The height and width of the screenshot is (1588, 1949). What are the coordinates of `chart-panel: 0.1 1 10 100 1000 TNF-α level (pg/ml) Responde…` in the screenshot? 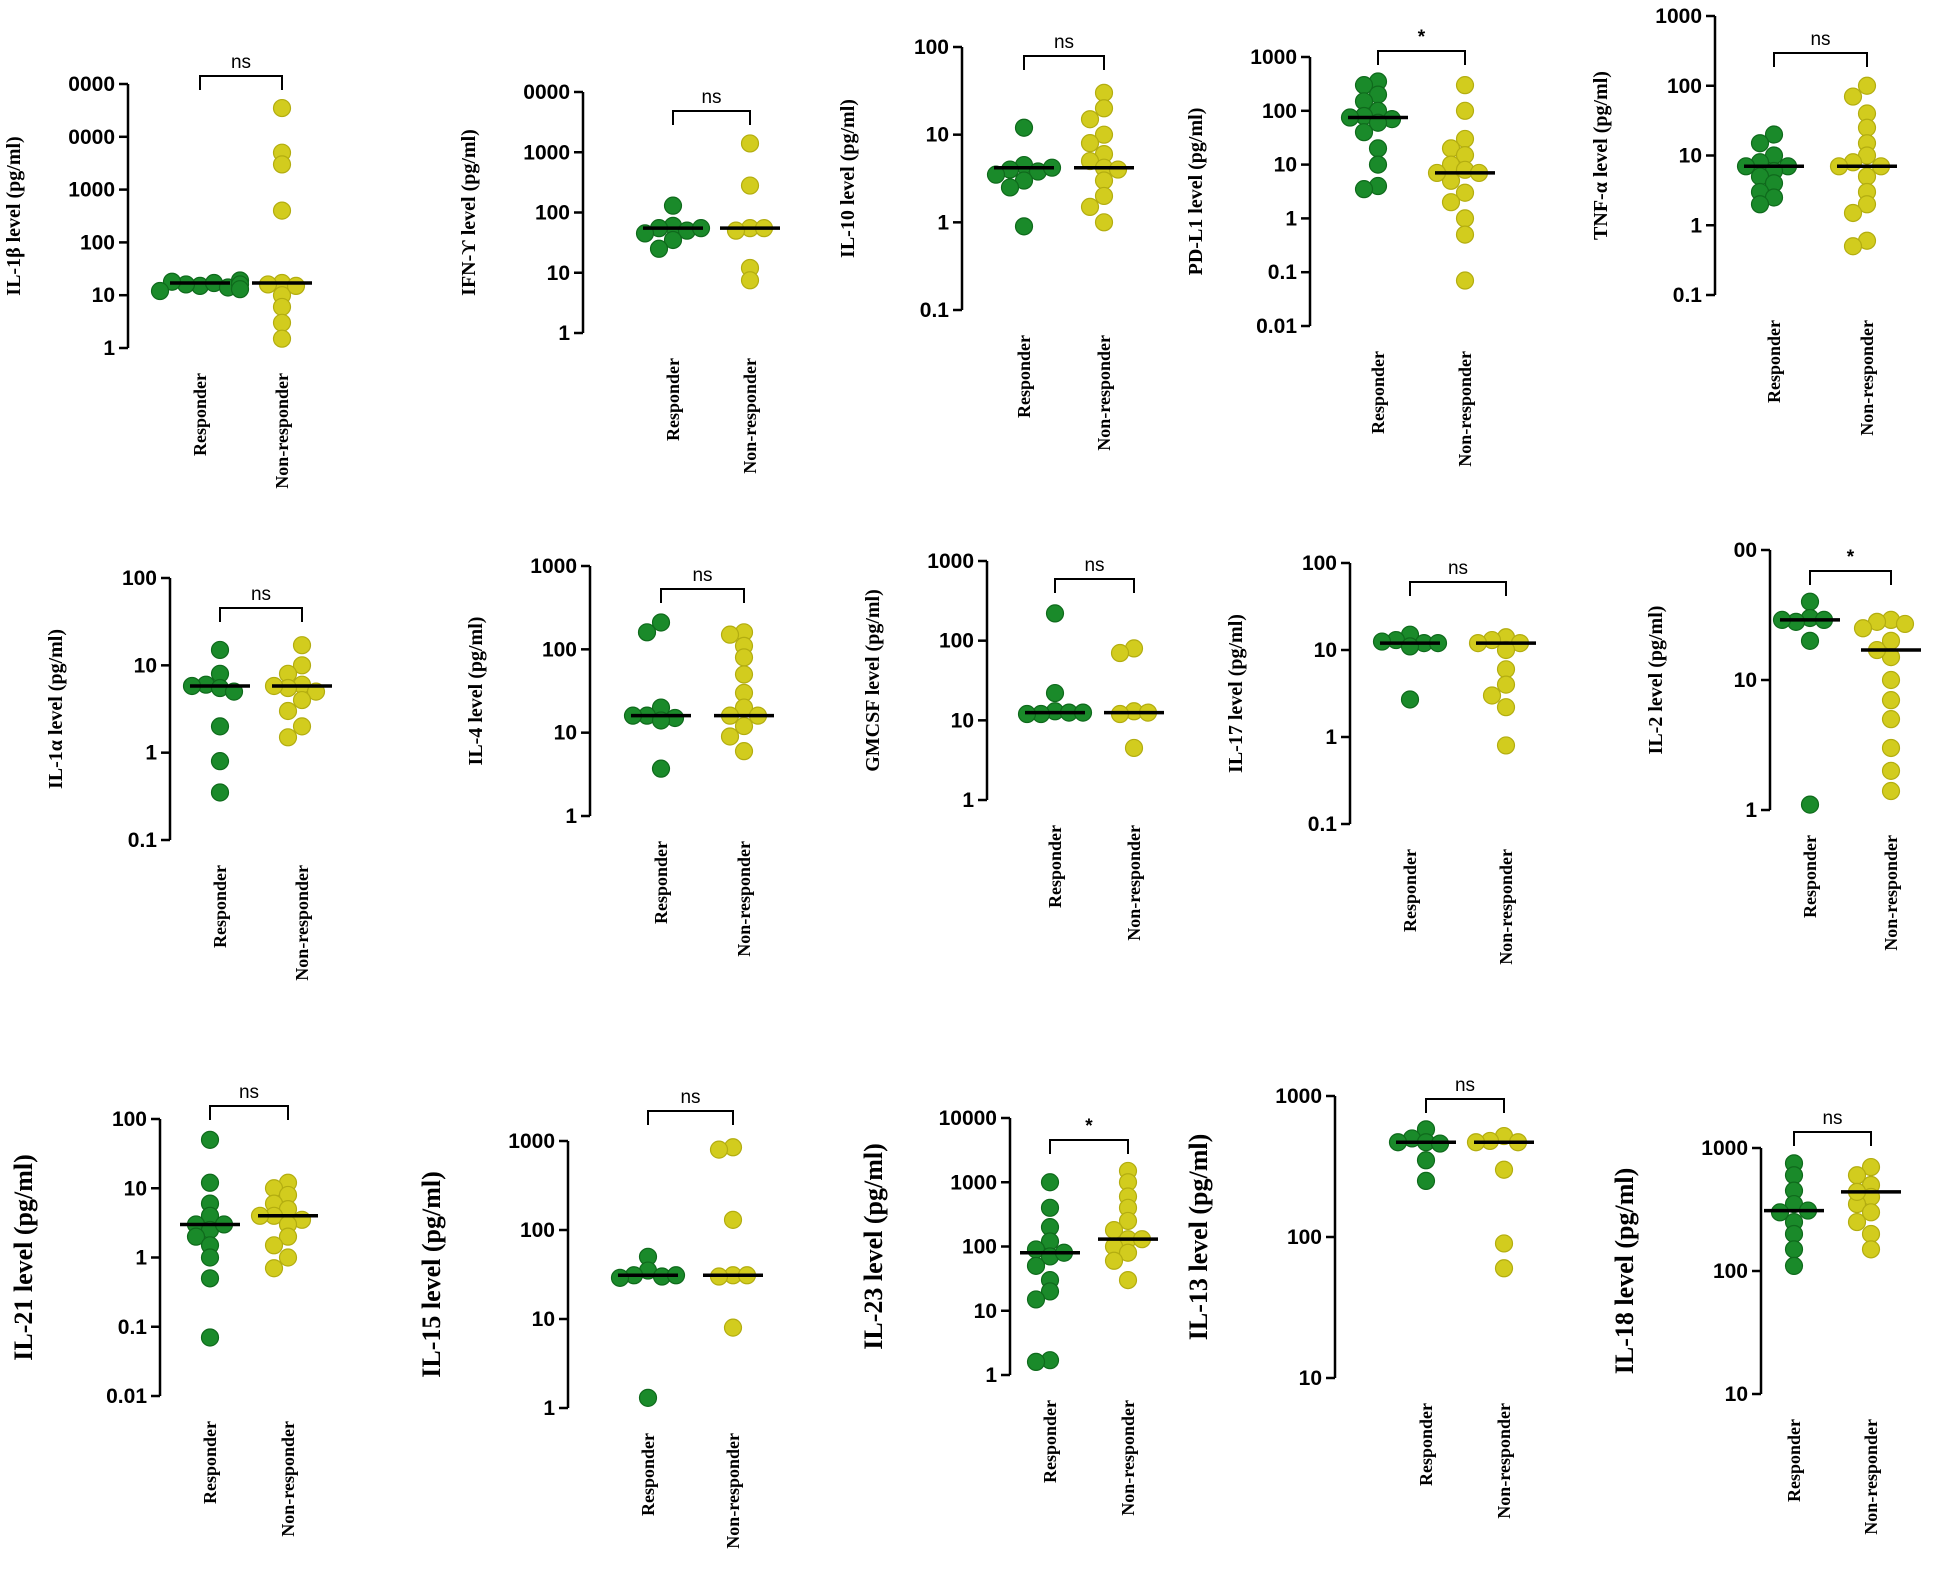 It's located at (1743, 220).